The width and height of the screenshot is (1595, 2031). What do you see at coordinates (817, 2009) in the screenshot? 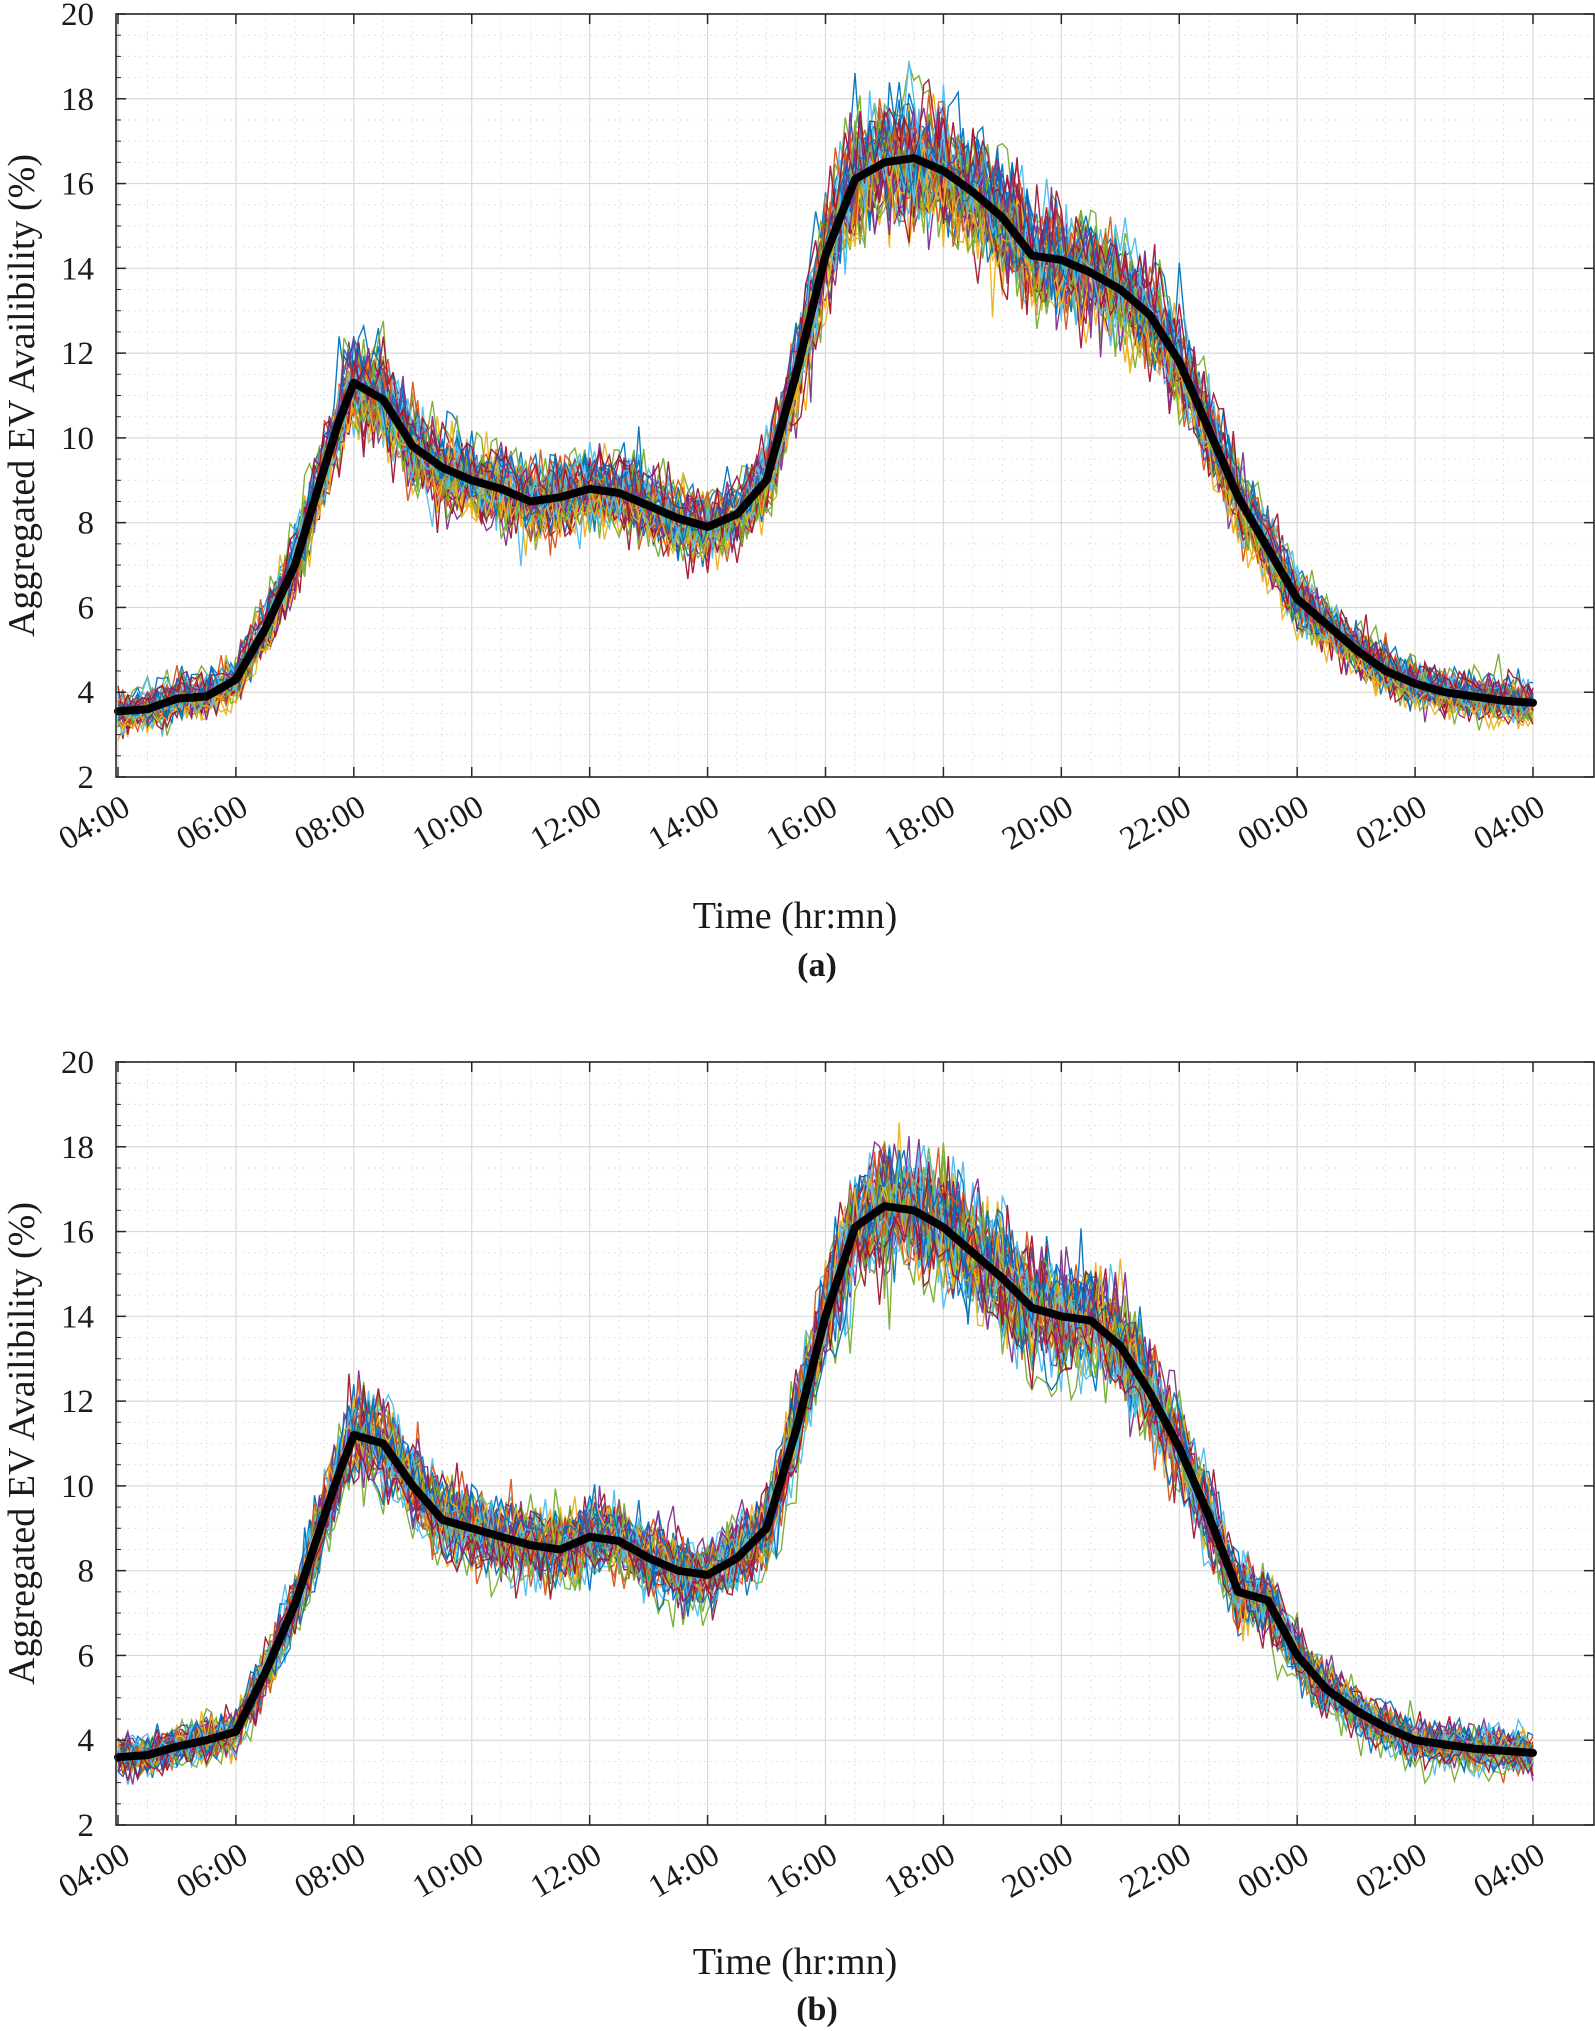
I see `panel-label: (b)` at bounding box center [817, 2009].